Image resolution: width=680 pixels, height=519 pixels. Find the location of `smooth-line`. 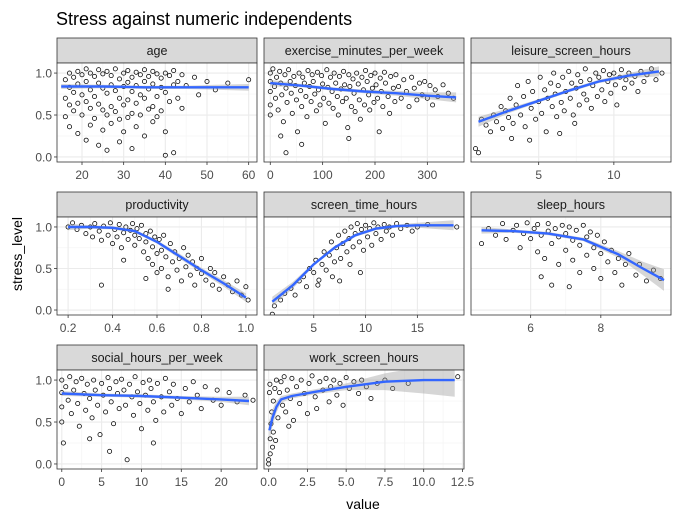

smooth-line is located at coordinates (569, 96).